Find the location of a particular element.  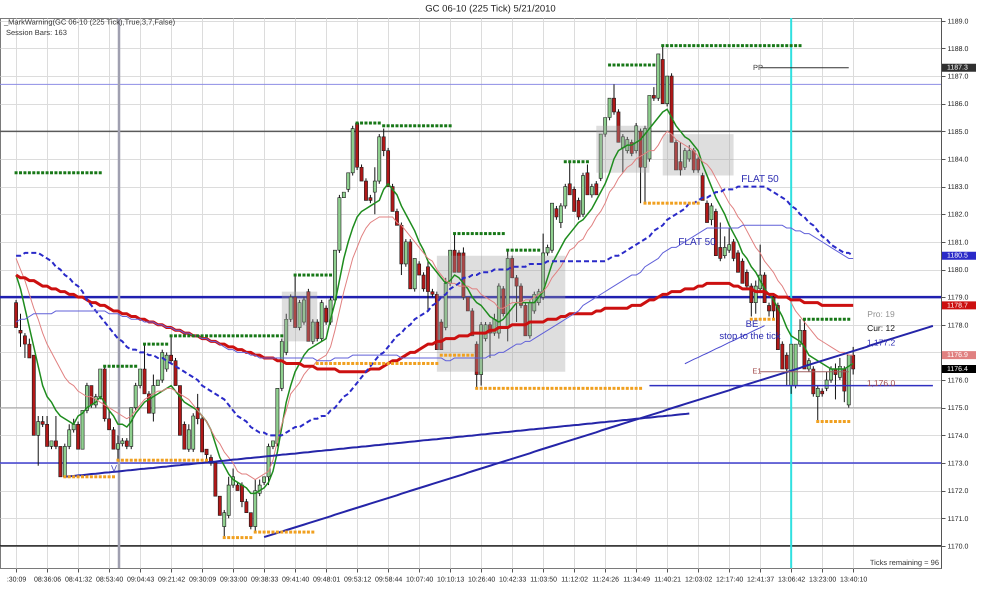

annotation: FLAT 50 is located at coordinates (760, 179).